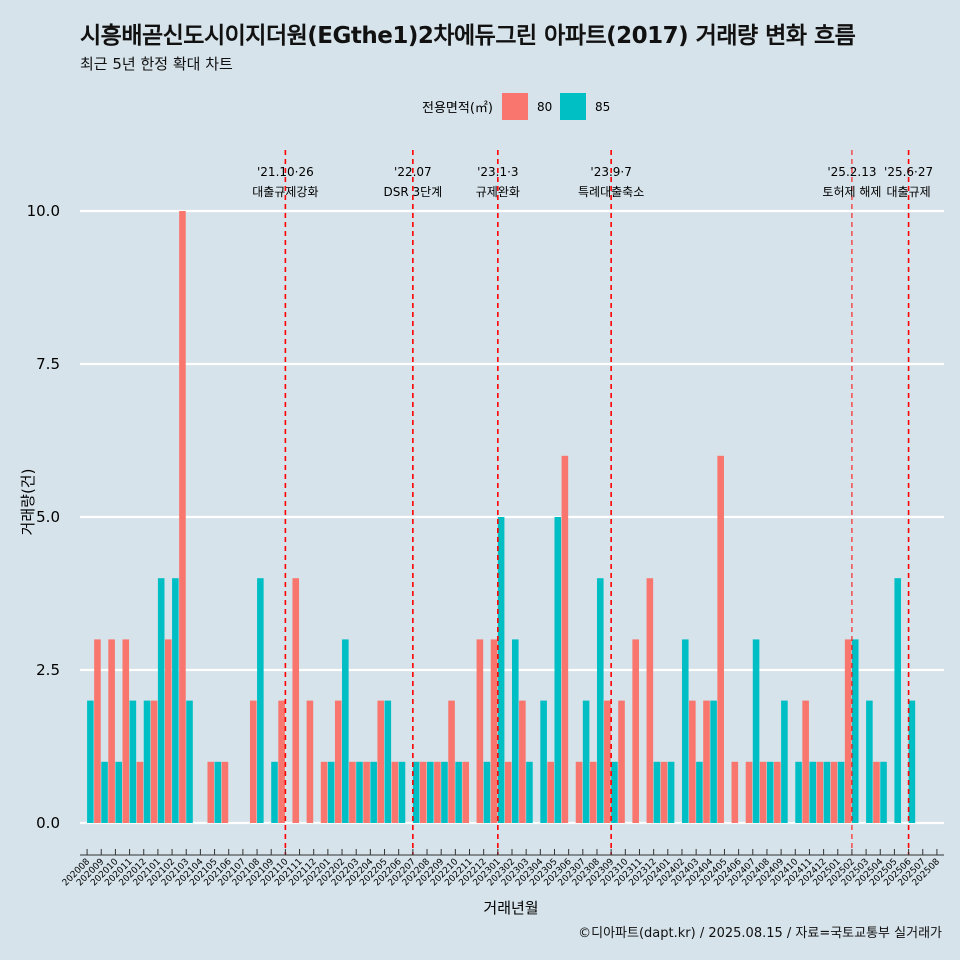 Image resolution: width=960 pixels, height=960 pixels. What do you see at coordinates (156, 64) in the screenshot?
I see `chart-subtitle: 최근 5년 한정 확대 차트` at bounding box center [156, 64].